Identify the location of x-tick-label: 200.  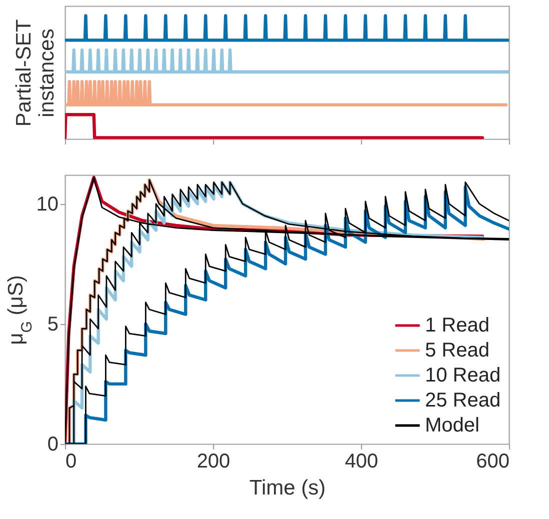
(213, 461).